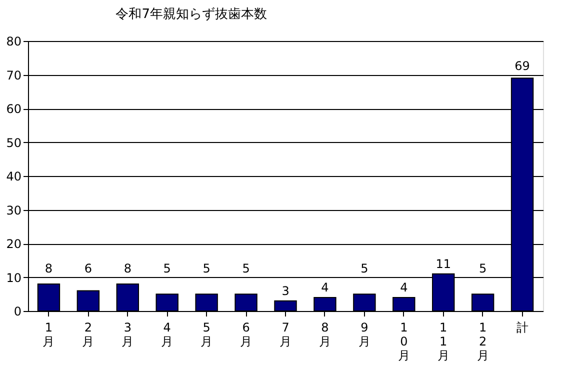  Describe the element at coordinates (364, 334) in the screenshot. I see `x-tick-label: 9月` at that location.